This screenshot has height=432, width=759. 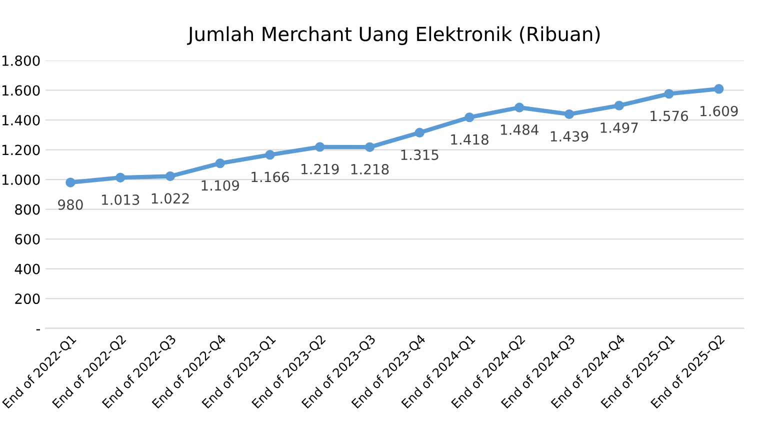 What do you see at coordinates (21, 120) in the screenshot?
I see `y-tick-label: 1.400` at bounding box center [21, 120].